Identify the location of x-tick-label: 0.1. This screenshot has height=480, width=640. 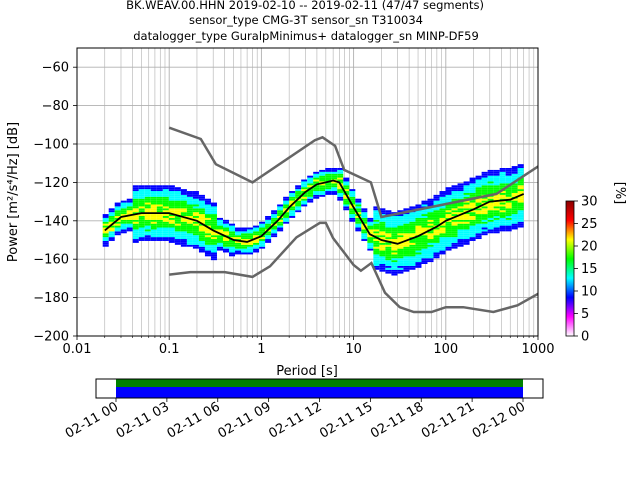
(169, 349).